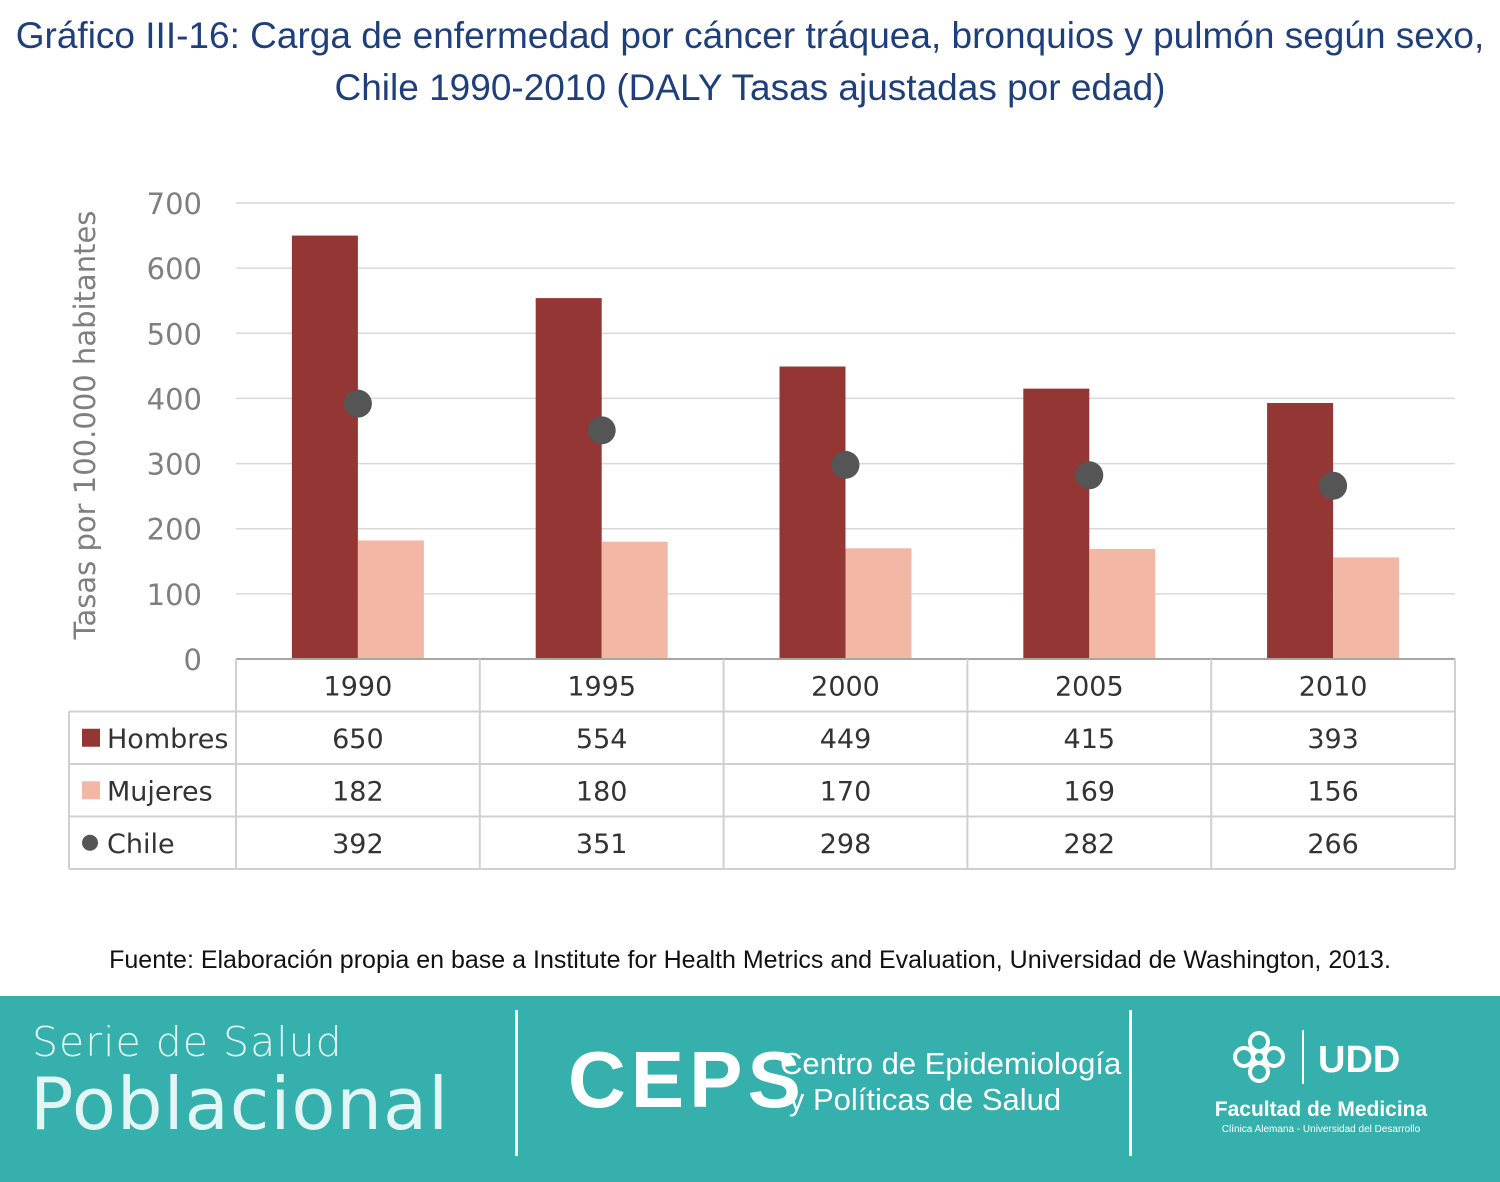 Image resolution: width=1500 pixels, height=1182 pixels. What do you see at coordinates (1090, 739) in the screenshot?
I see `data-label-hombres: 415` at bounding box center [1090, 739].